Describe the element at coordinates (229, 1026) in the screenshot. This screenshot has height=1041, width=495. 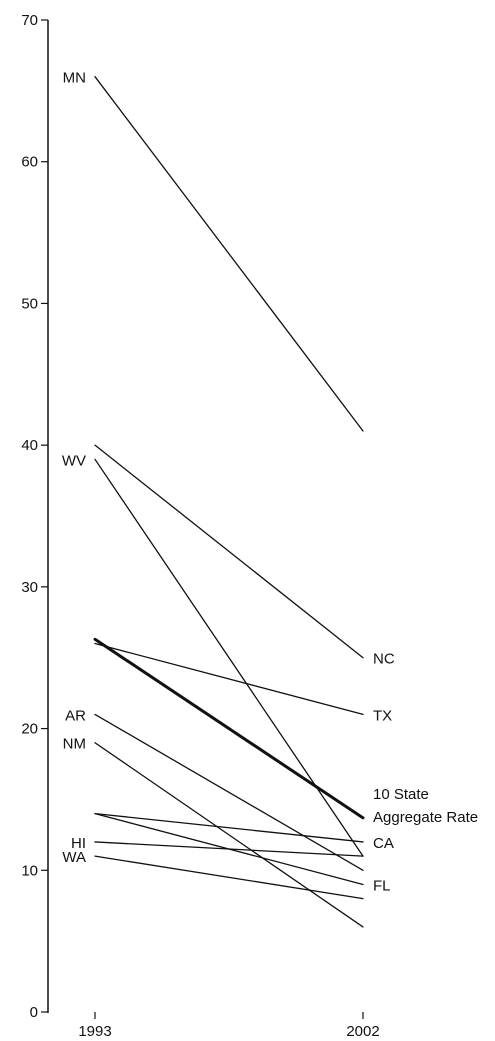
I see `x-axis-ticks: 1993 2002` at that location.